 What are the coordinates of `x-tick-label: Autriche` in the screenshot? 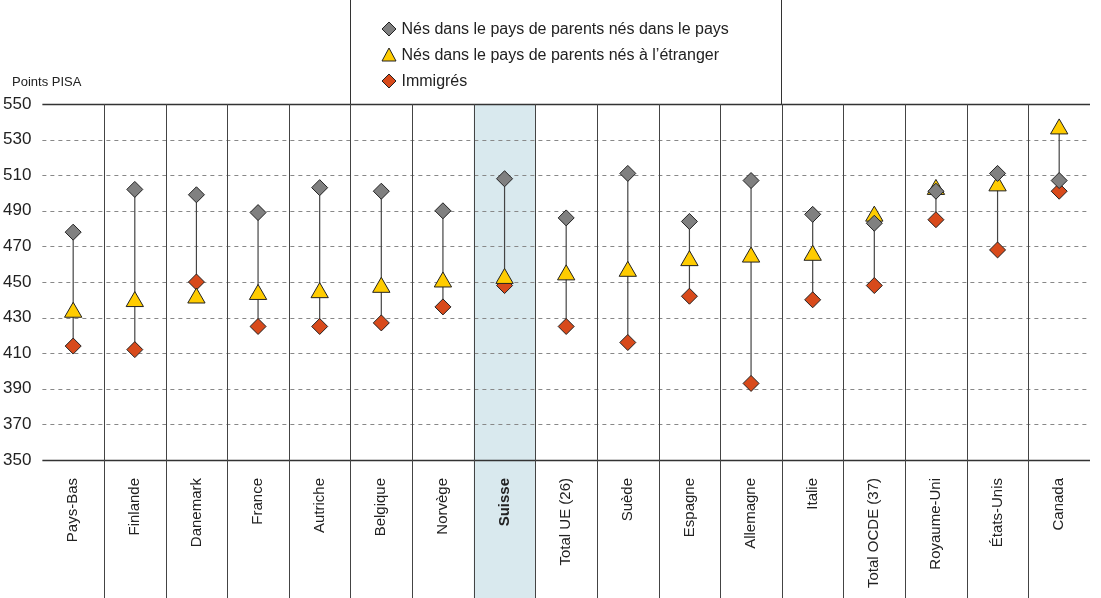 It's located at (318, 505).